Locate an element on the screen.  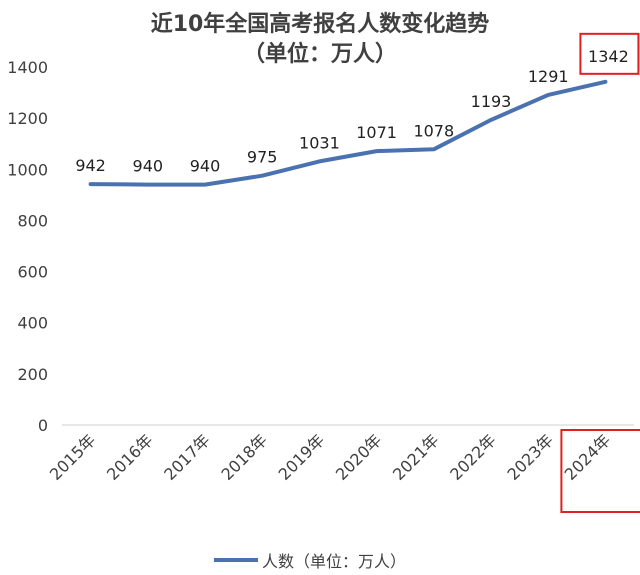
chart-subtitle: （单位：万人） is located at coordinates (319, 54).